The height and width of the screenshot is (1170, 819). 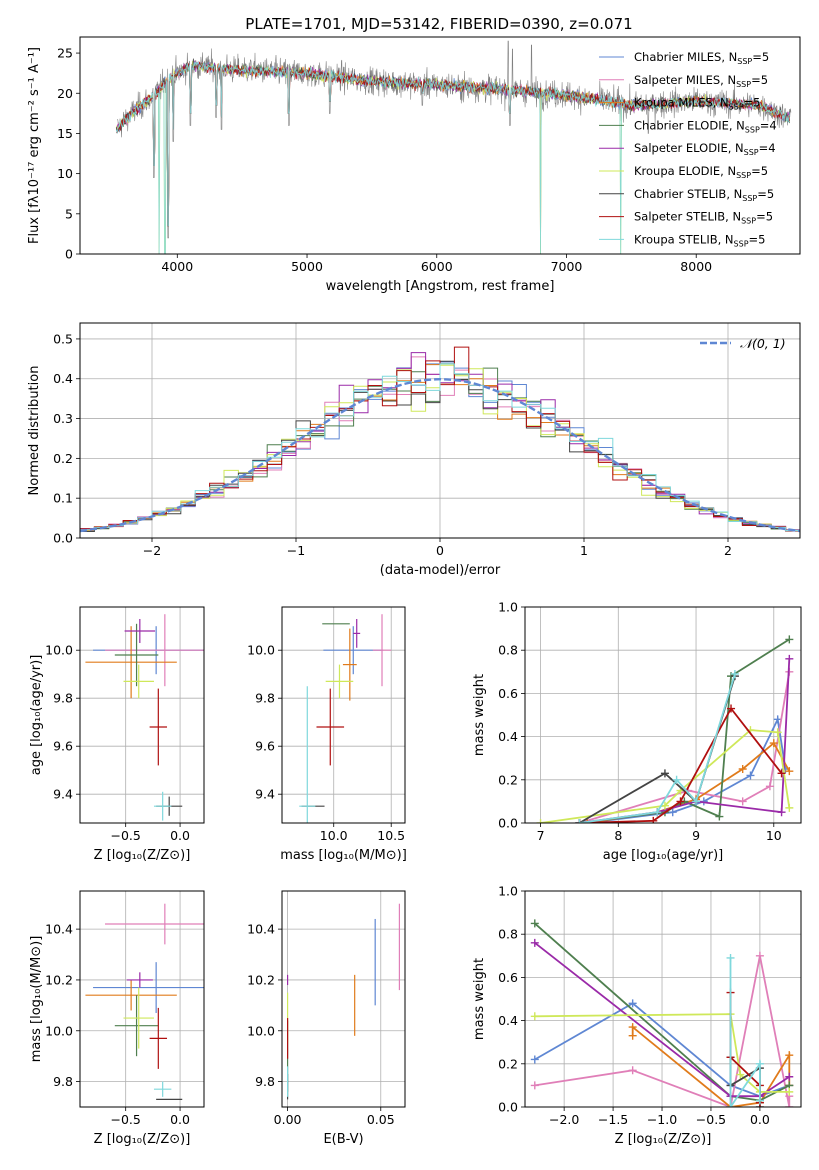 What do you see at coordinates (789, 639) in the screenshot?
I see `marker-chabrier-elodie` at bounding box center [789, 639].